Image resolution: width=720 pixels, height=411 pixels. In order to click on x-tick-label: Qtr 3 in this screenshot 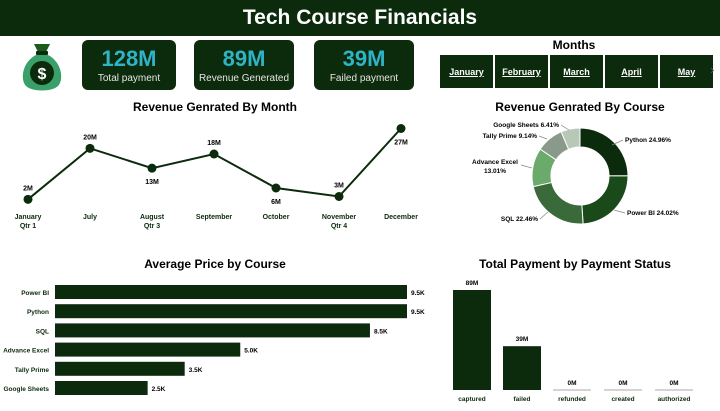, I will do `click(152, 226)`.